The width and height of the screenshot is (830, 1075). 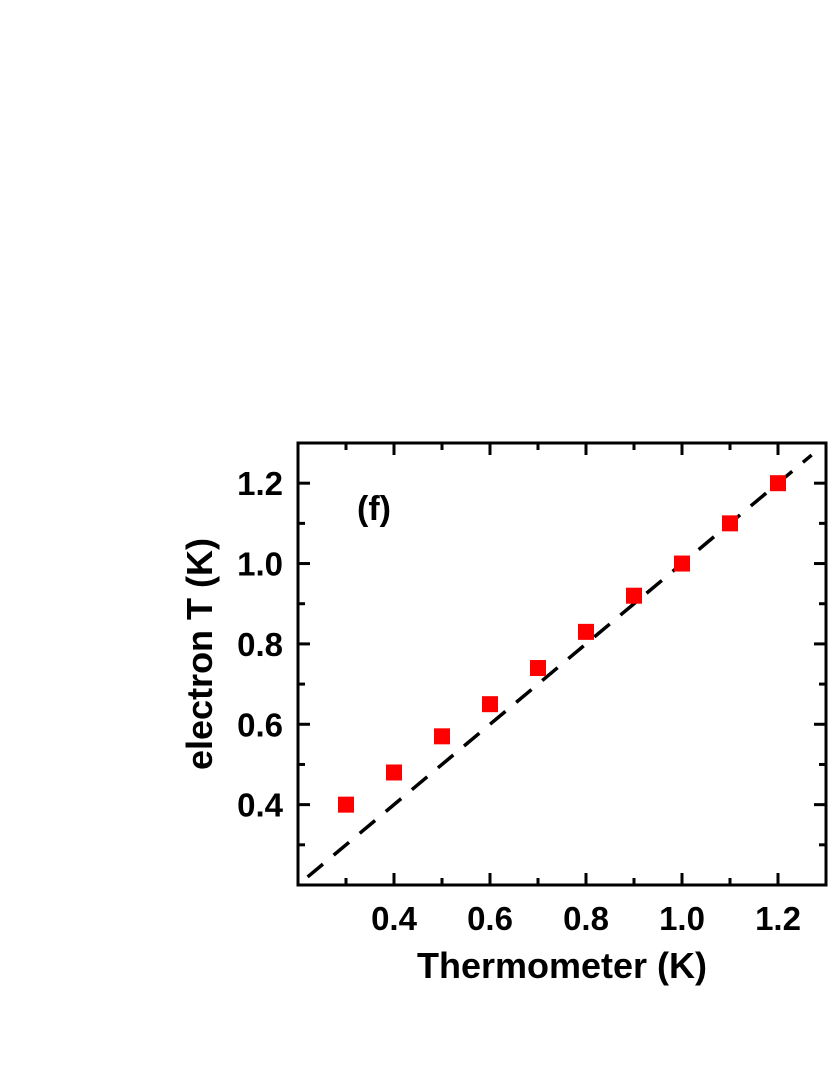 I want to click on y-tick-label: 0.4, so click(x=260, y=805).